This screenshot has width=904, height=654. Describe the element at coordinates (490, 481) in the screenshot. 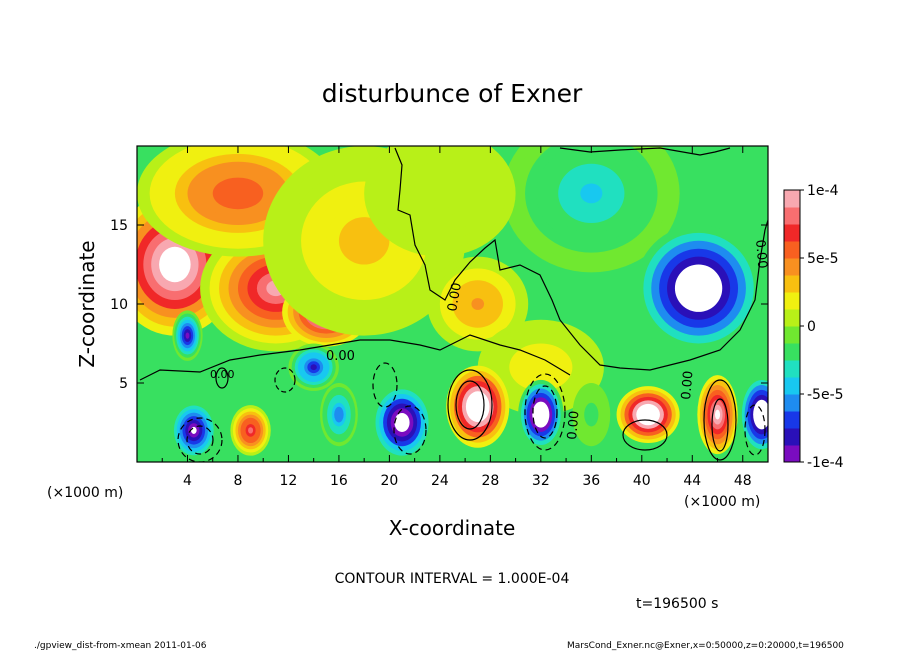

I see `x-tick-label: 28` at that location.